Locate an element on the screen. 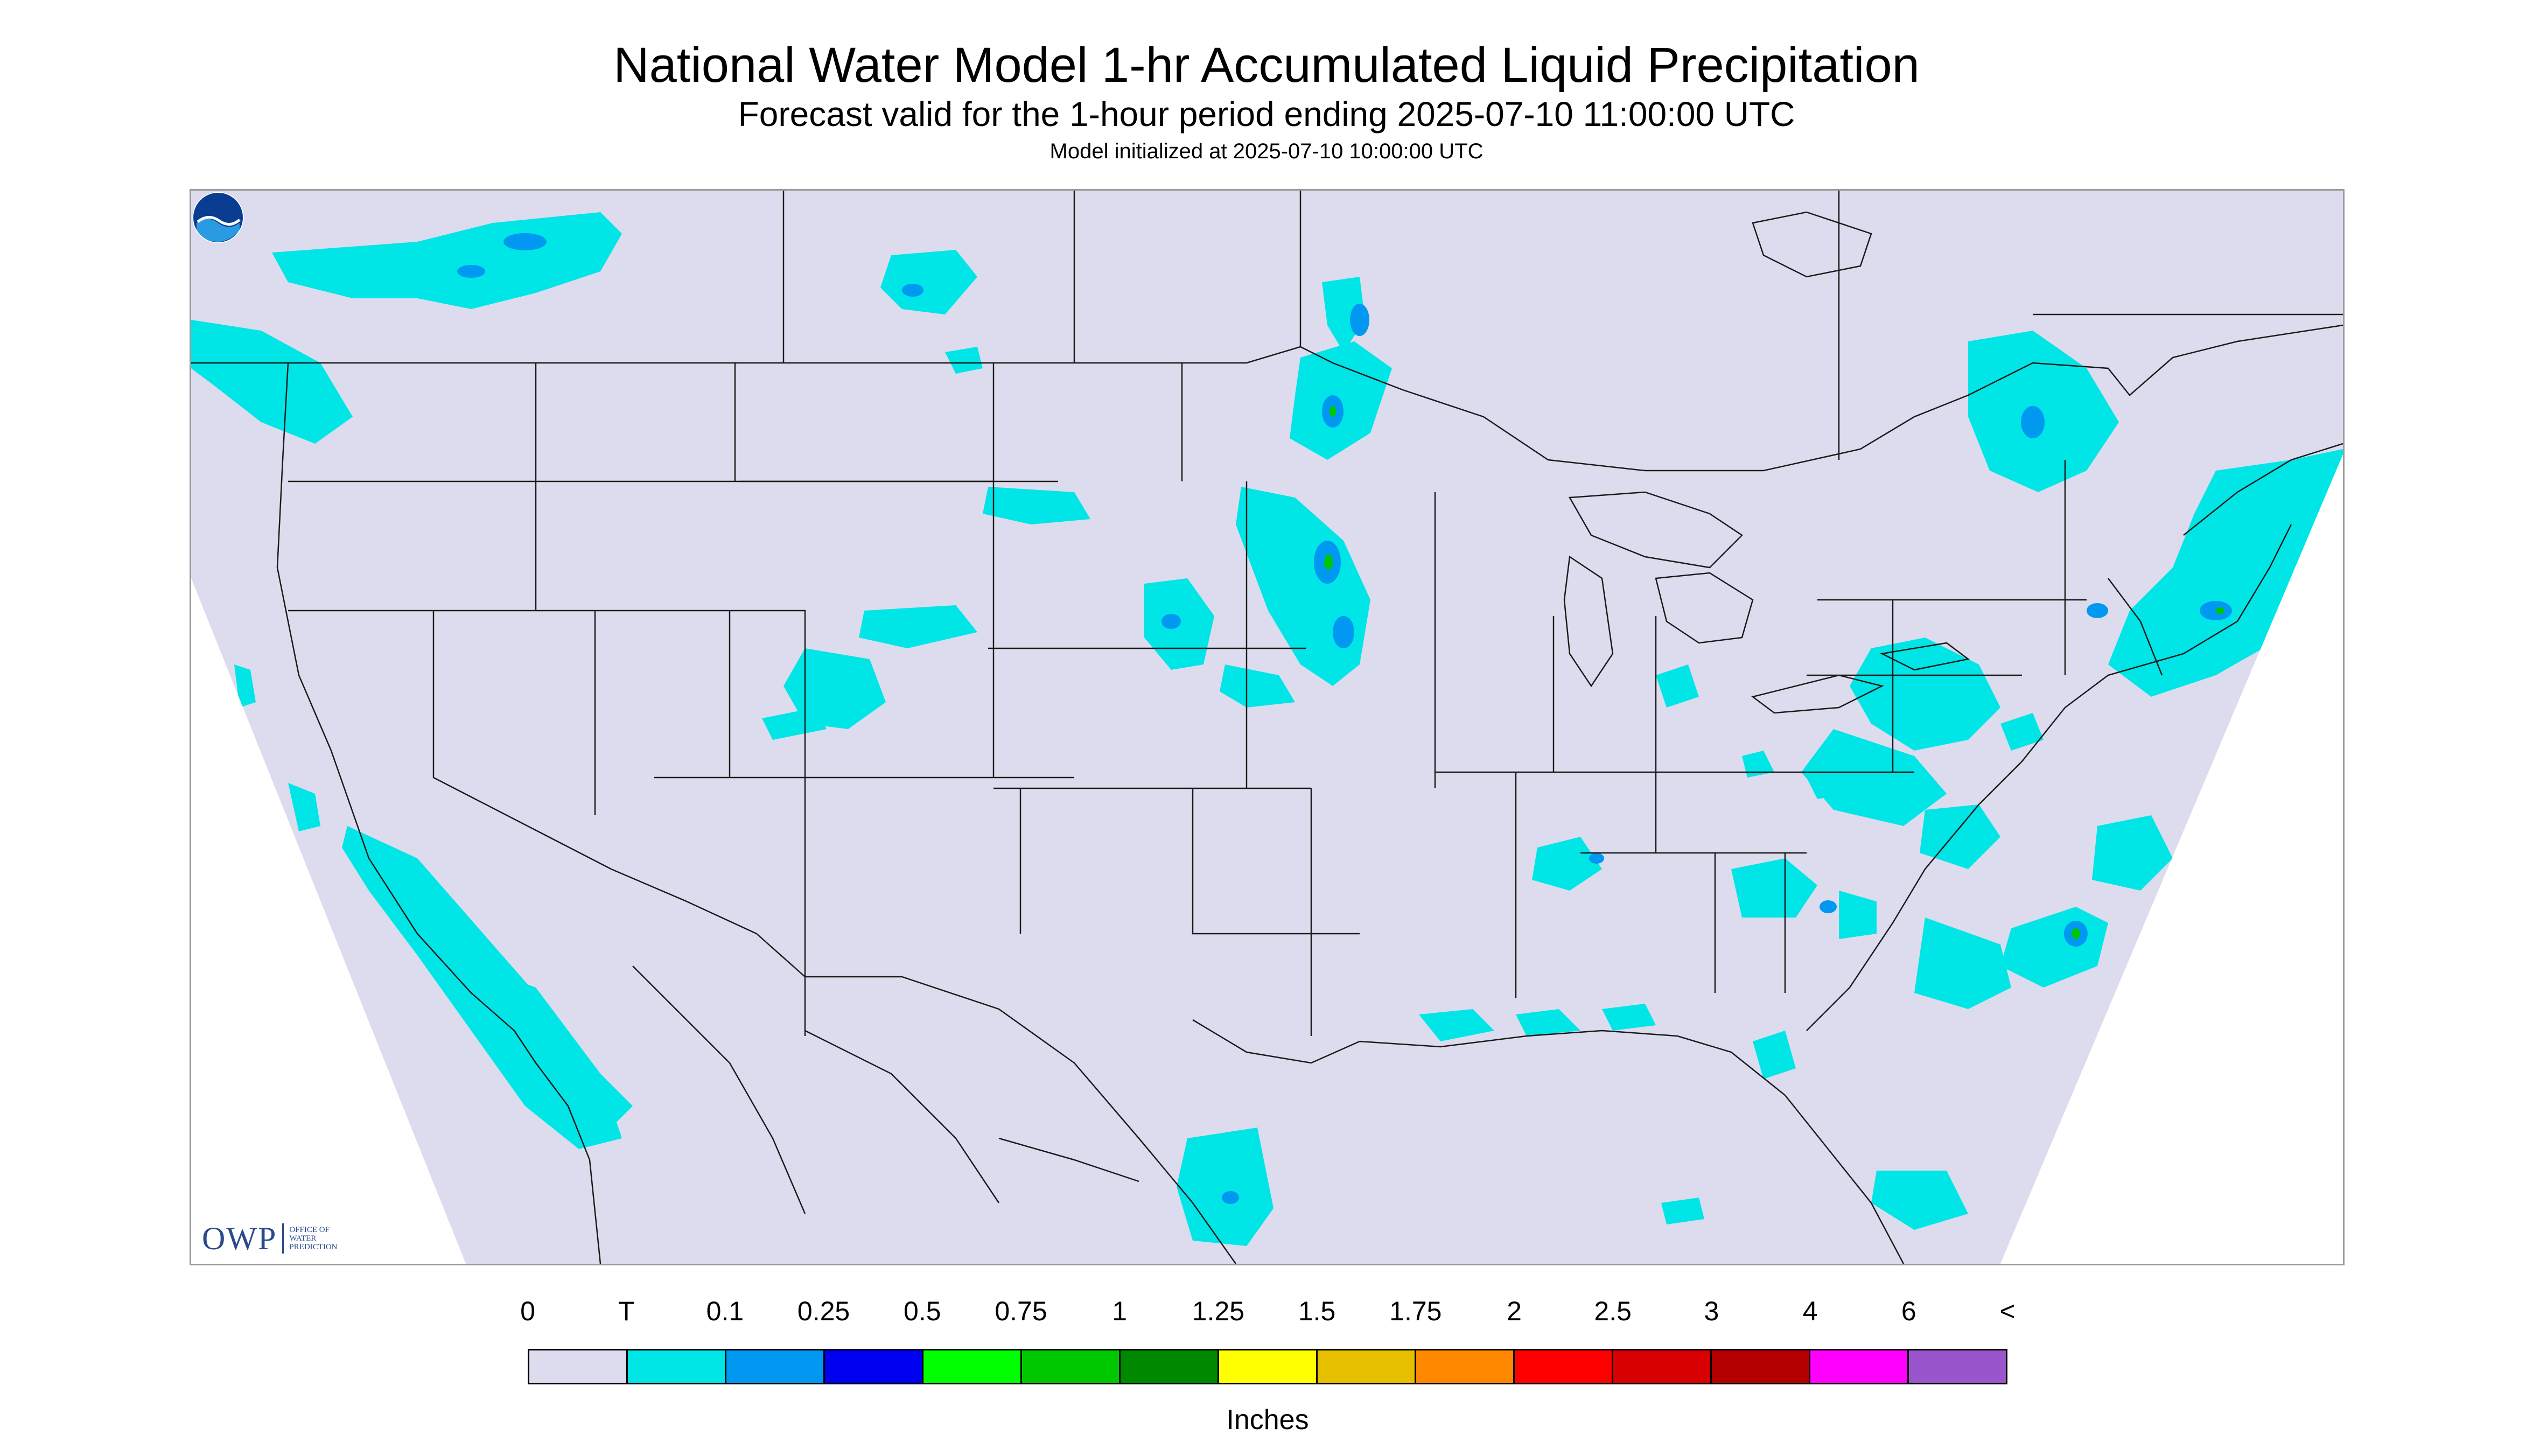 The height and width of the screenshot is (1456, 2533). legend-tick-label: 1 is located at coordinates (1120, 1311).